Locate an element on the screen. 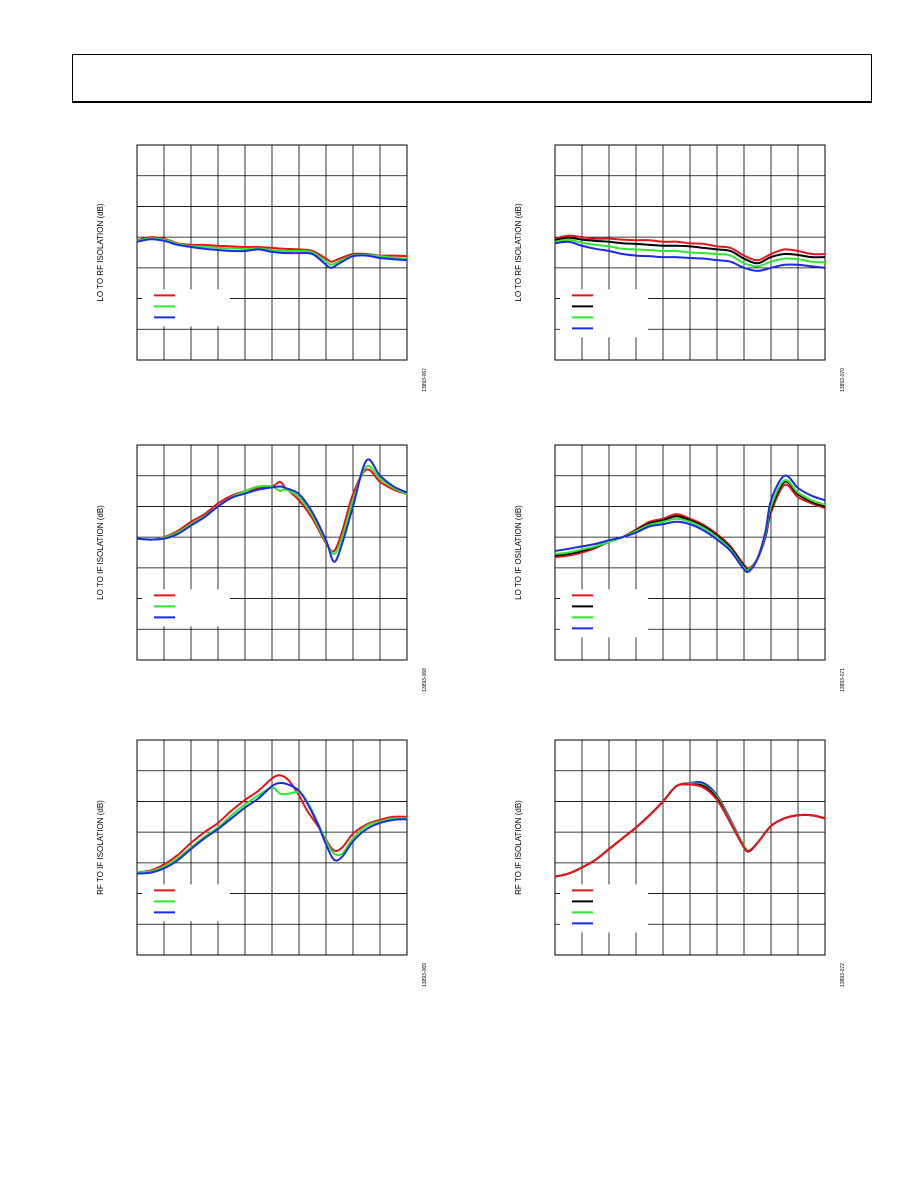  chart-rf-to-if-isolation-right: RF TO IF ISOLATION (dB) 13893-072 is located at coordinates (680, 863).